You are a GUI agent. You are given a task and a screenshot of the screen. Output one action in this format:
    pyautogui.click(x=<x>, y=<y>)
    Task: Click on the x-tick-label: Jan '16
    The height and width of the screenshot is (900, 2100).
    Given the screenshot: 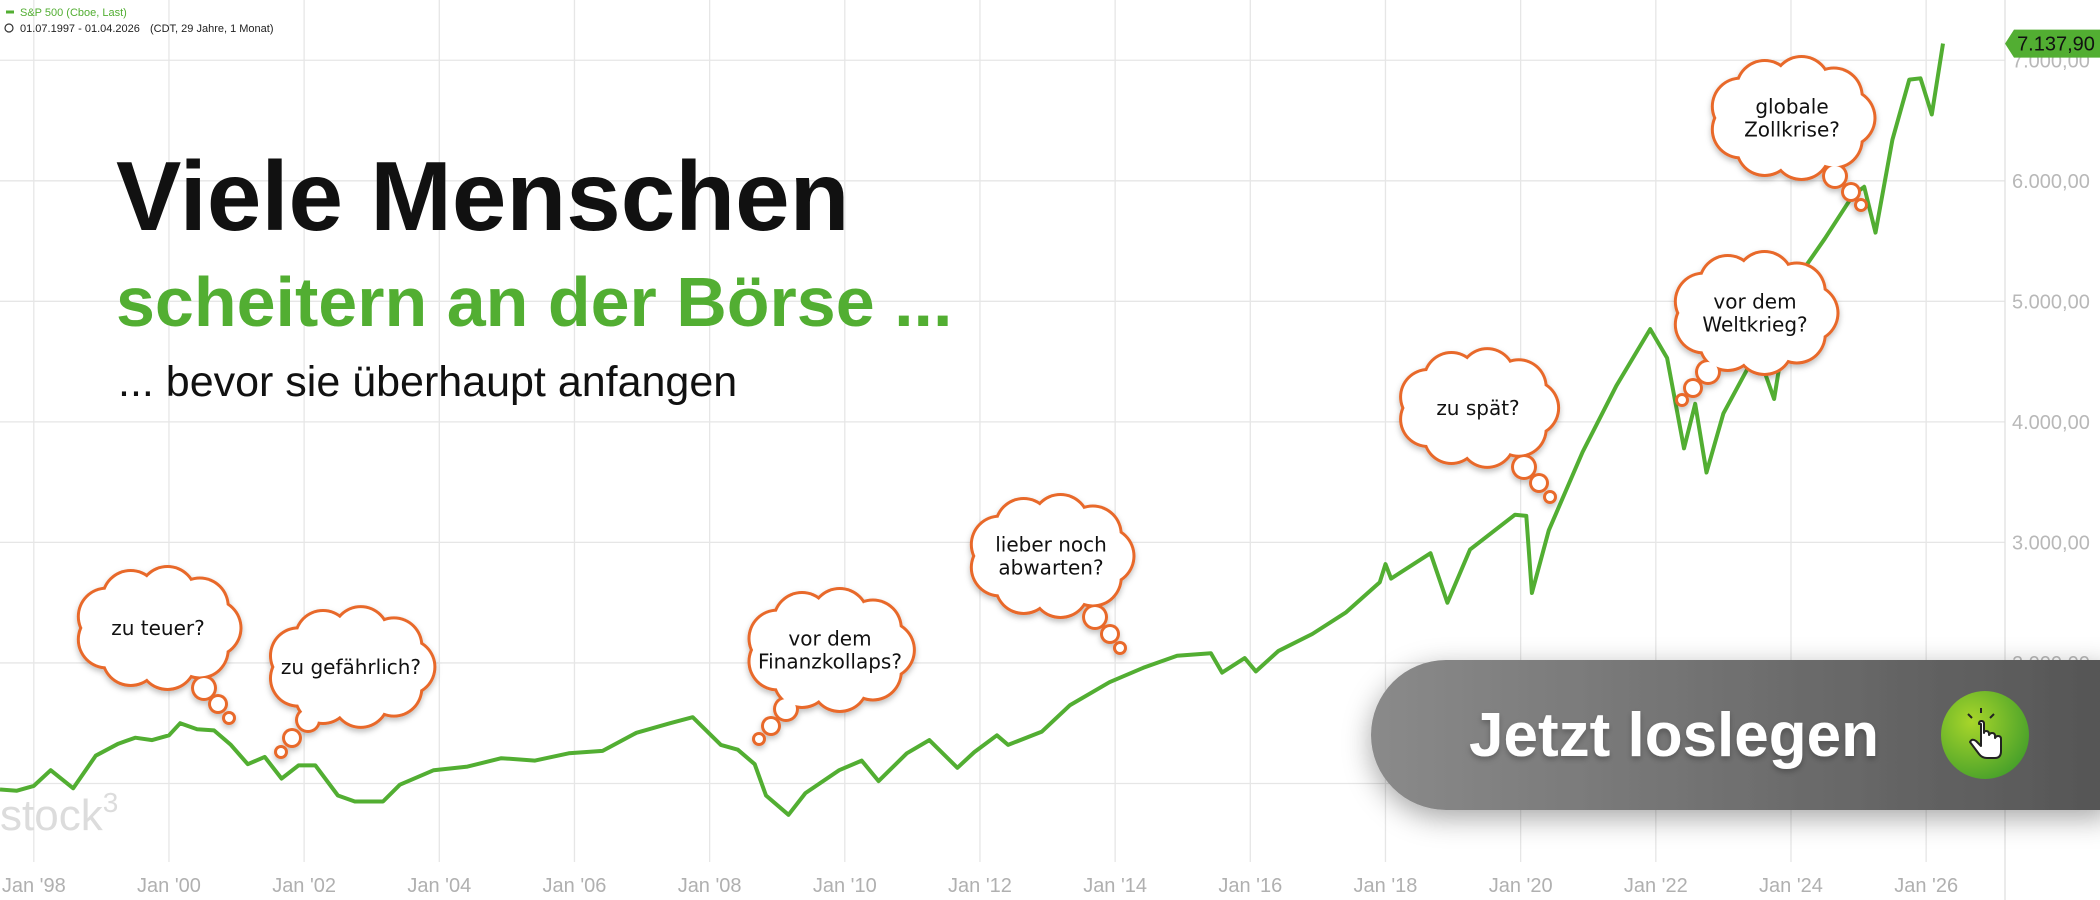 What is the action you would take?
    pyautogui.click(x=1250, y=886)
    